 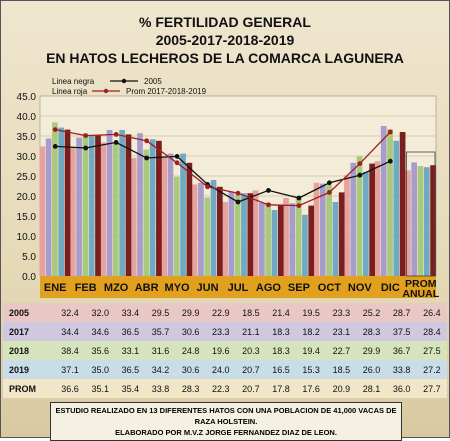 I want to click on x-tick-label: FEB, so click(x=86, y=288).